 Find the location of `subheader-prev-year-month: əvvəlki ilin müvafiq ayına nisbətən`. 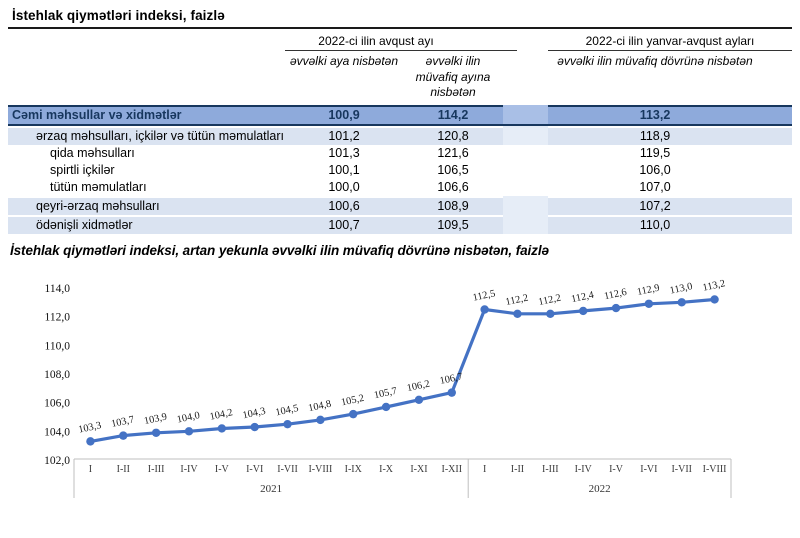

subheader-prev-year-month: əvvəlki ilin müvafiq ayına nisbətən is located at coordinates (453, 77).